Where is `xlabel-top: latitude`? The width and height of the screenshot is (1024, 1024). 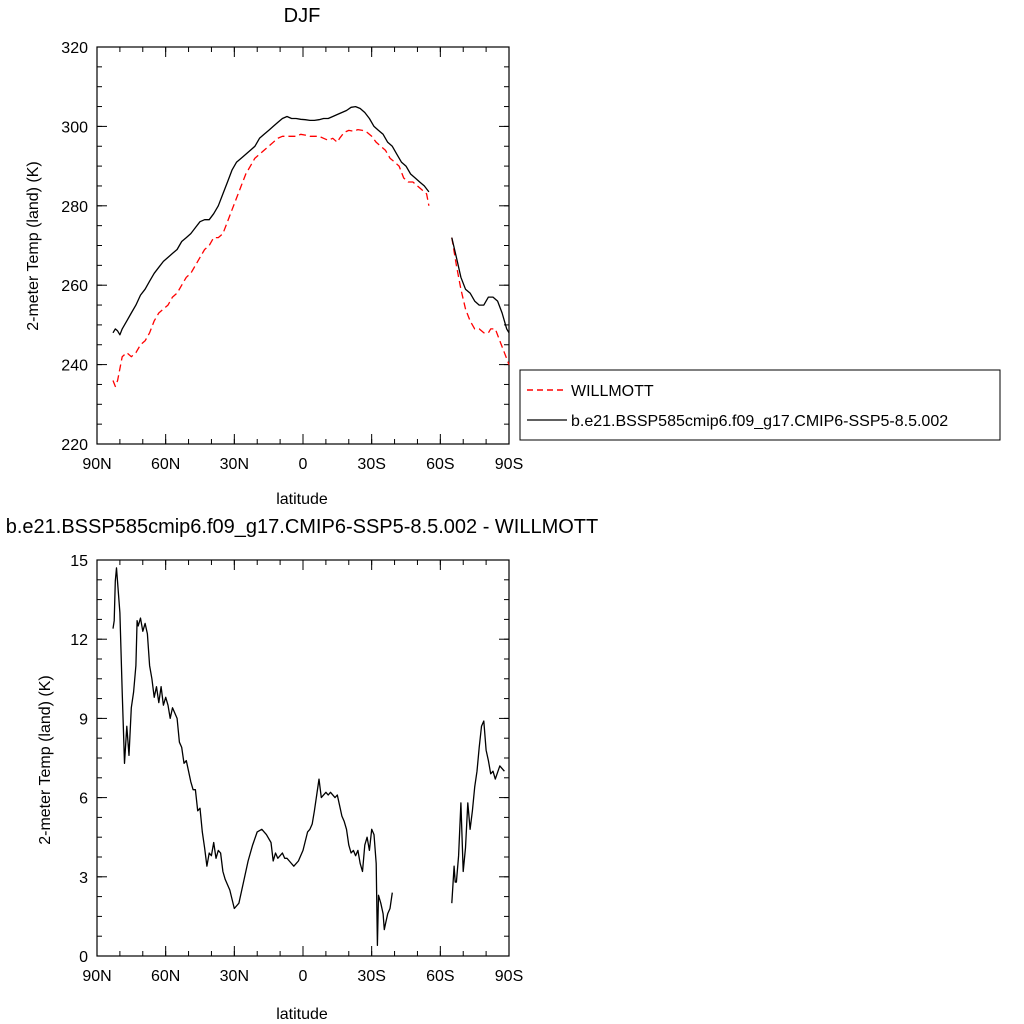
xlabel-top: latitude is located at coordinates (302, 499).